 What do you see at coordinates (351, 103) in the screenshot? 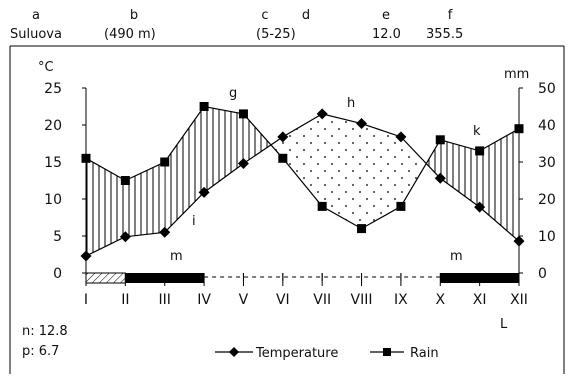
I see `annotation-h: h` at bounding box center [351, 103].